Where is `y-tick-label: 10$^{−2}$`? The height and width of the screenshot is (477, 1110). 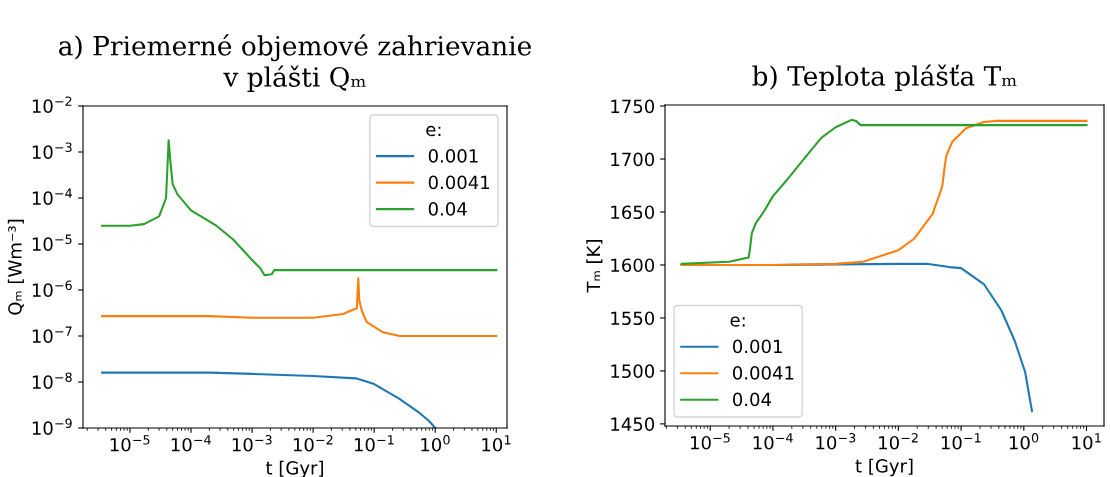 y-tick-label: 10$^{−2}$ is located at coordinates (52, 104).